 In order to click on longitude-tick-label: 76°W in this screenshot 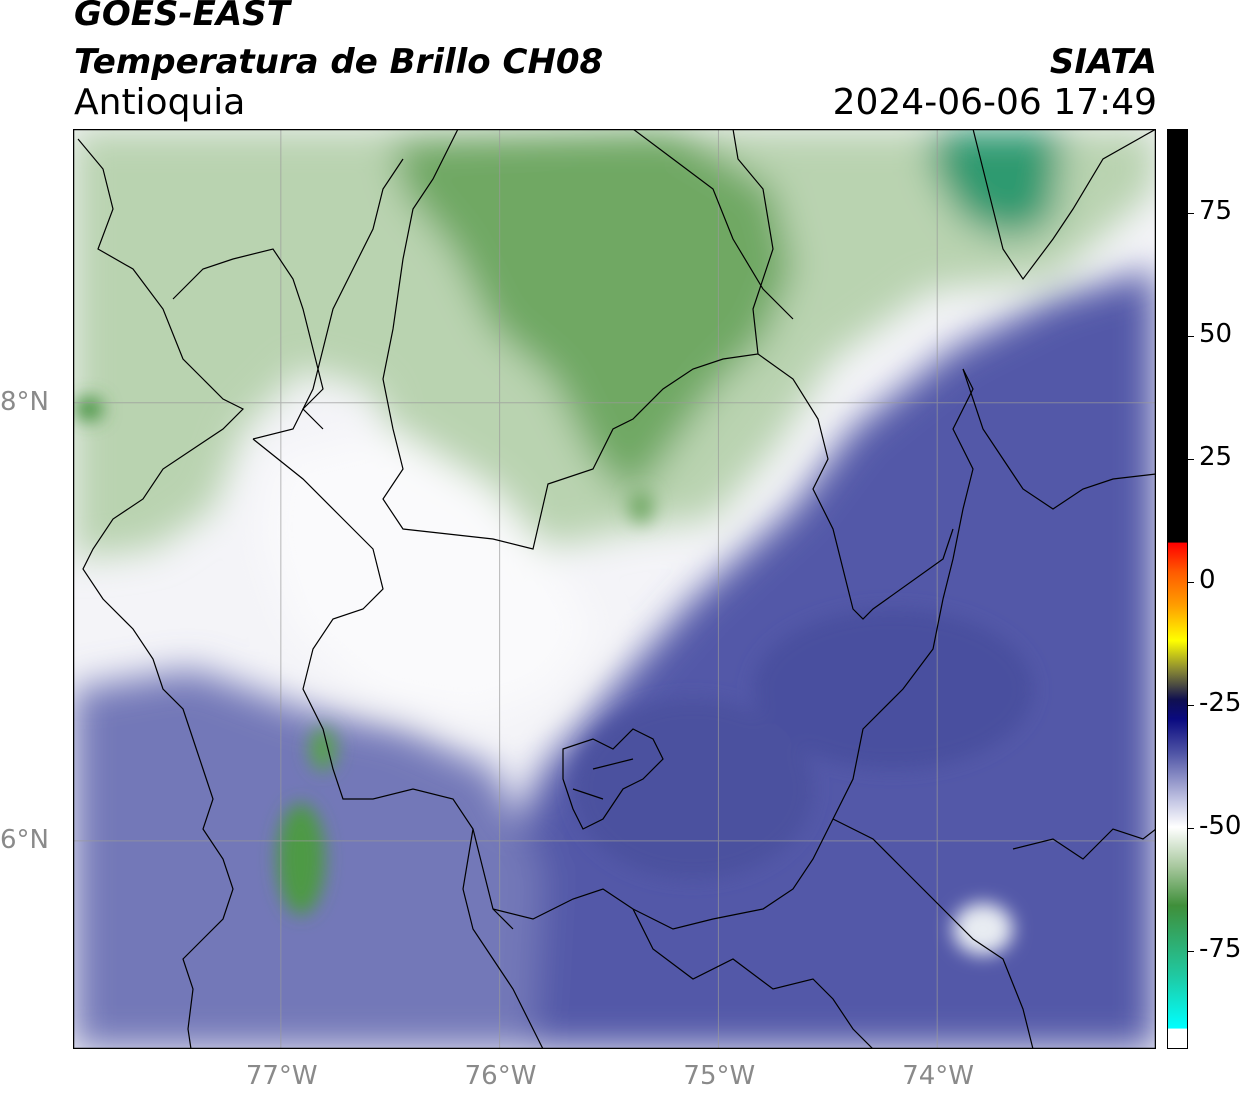, I will do `click(500, 1076)`.